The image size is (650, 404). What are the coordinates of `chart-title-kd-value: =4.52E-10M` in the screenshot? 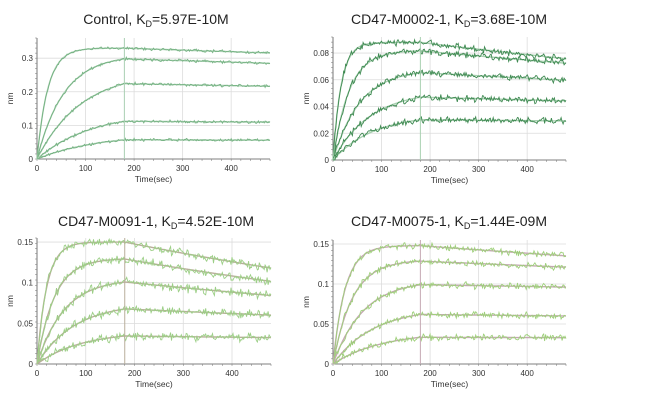 It's located at (215, 221).